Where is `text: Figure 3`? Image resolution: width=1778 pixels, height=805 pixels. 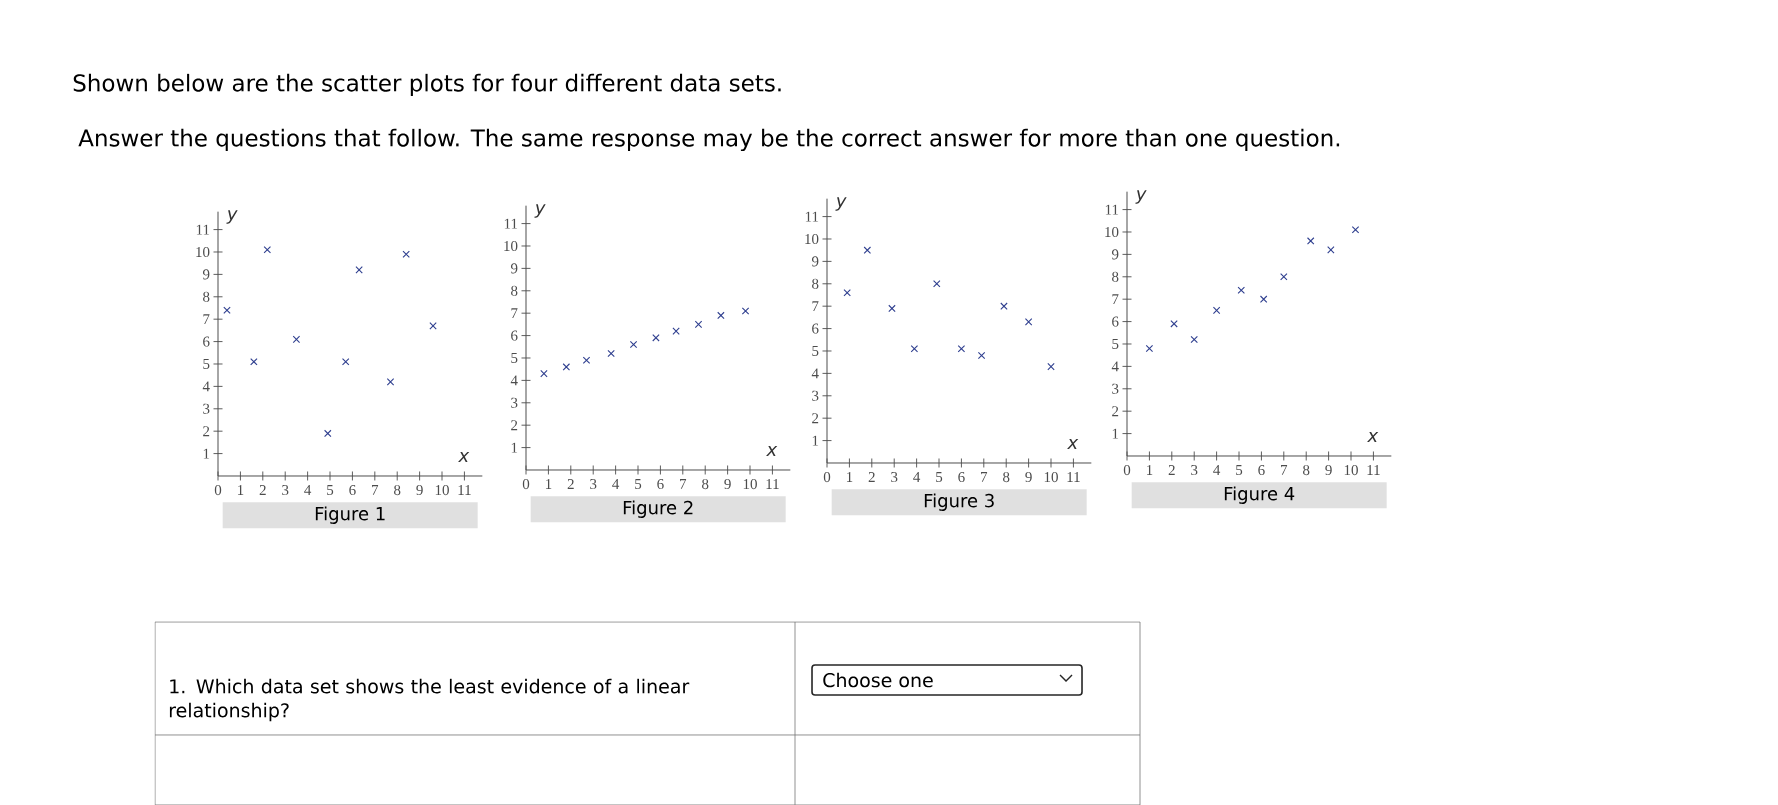
text: Figure 3 is located at coordinates (959, 502).